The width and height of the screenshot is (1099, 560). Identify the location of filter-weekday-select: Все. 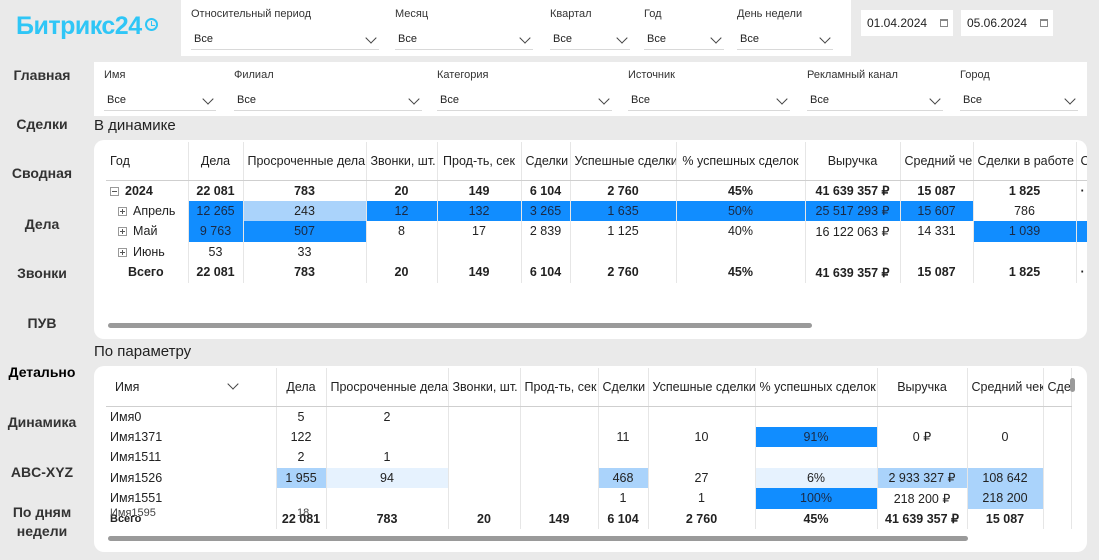
(785, 39).